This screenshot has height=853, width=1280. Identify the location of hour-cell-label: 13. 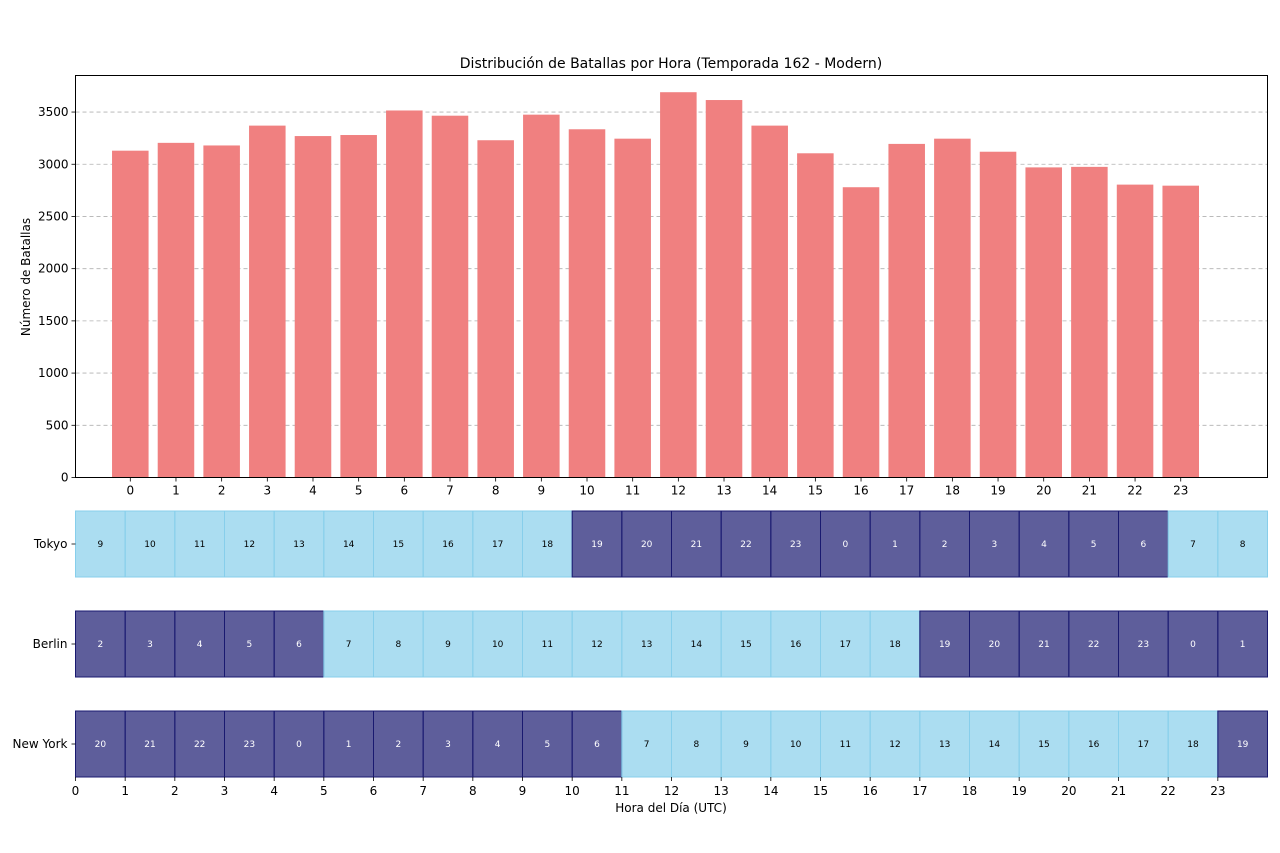
(646, 645).